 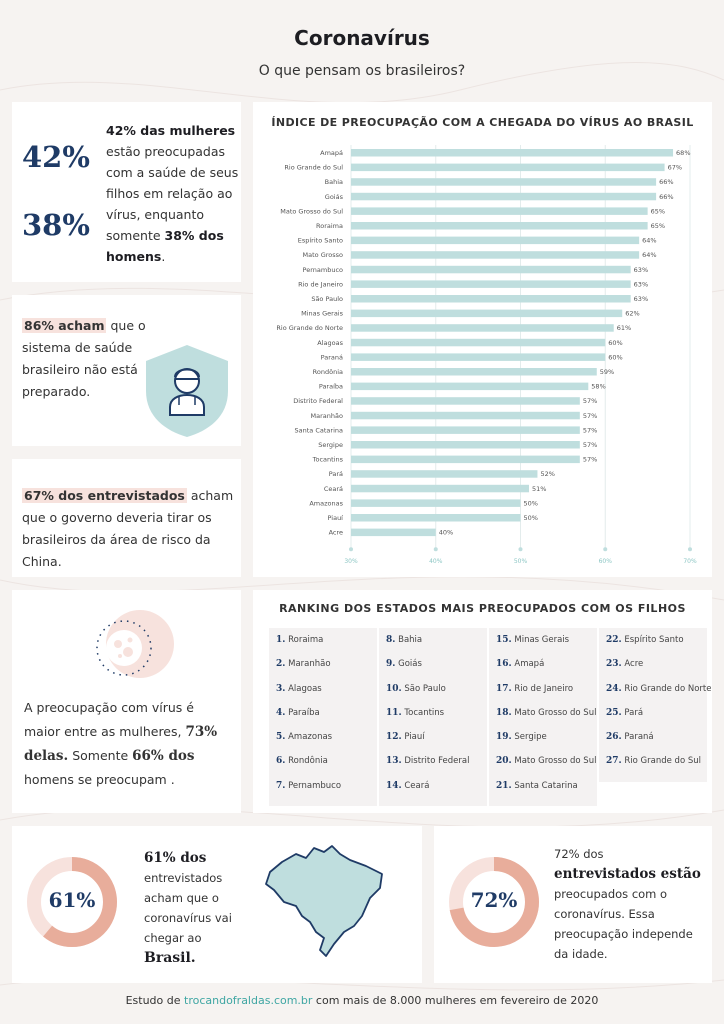 What do you see at coordinates (56, 225) in the screenshot?
I see `men-percent: 38%` at bounding box center [56, 225].